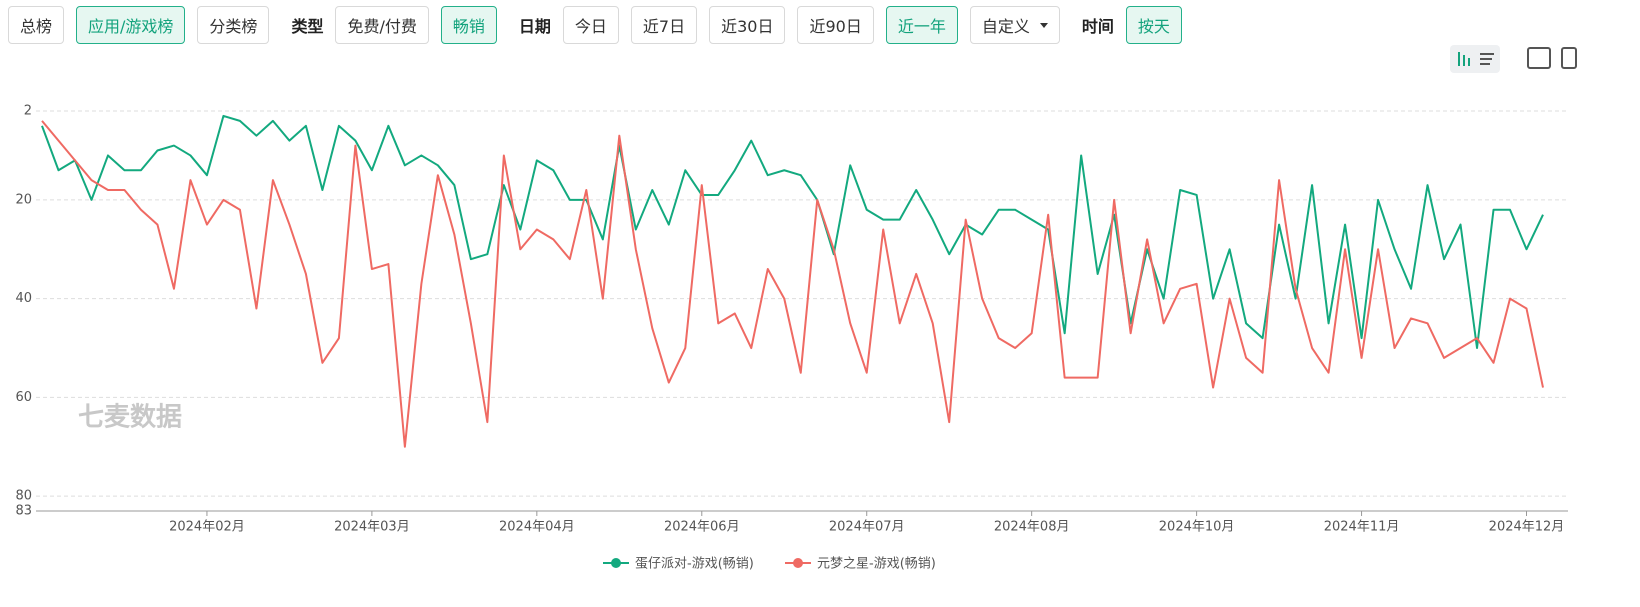 The image size is (1640, 607). Describe the element at coordinates (36, 25) in the screenshot. I see `filter-button: 总榜` at that location.